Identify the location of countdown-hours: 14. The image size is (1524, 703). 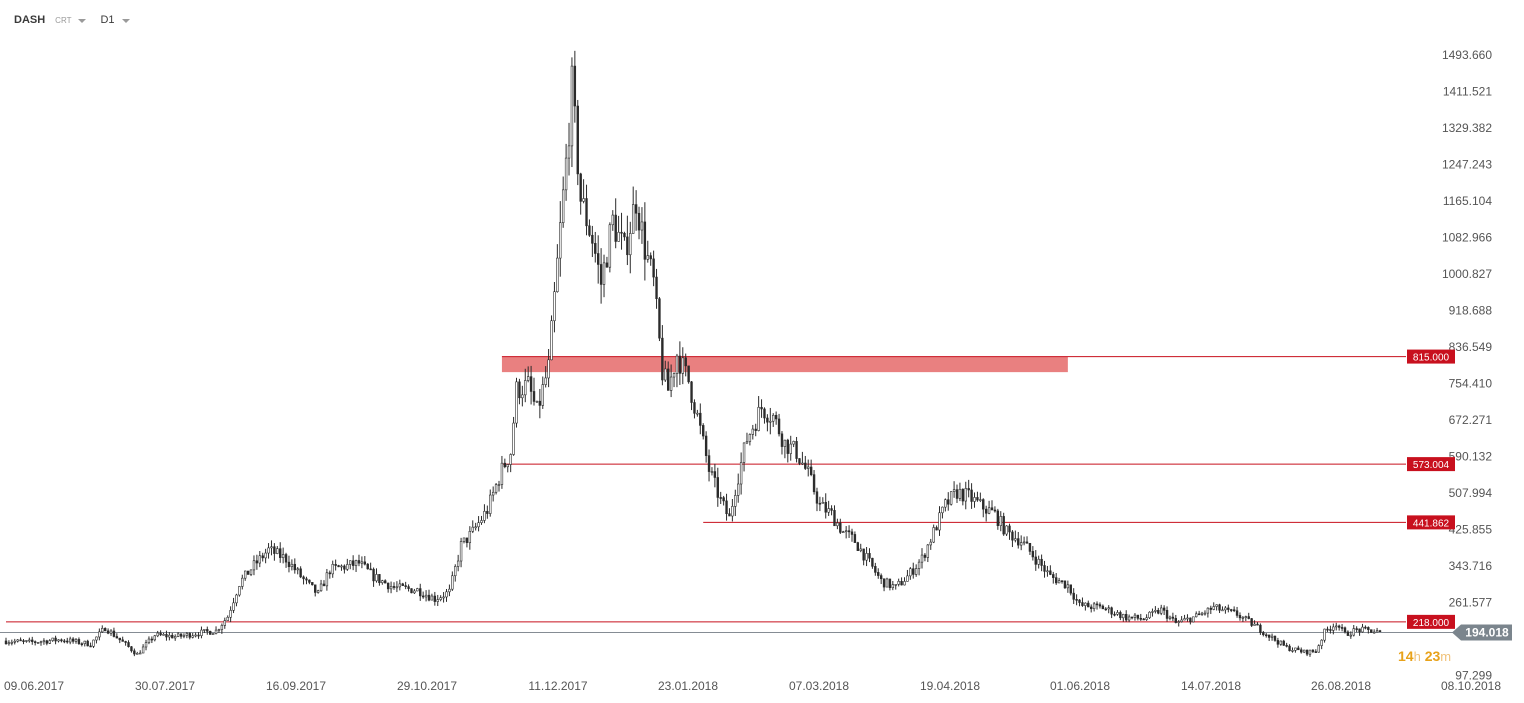
(1406, 656).